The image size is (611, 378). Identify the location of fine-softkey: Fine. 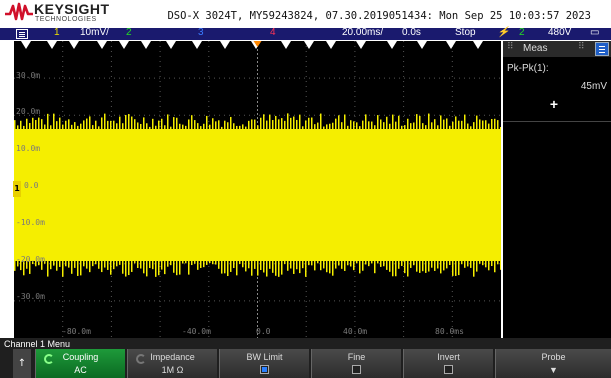
(356, 363).